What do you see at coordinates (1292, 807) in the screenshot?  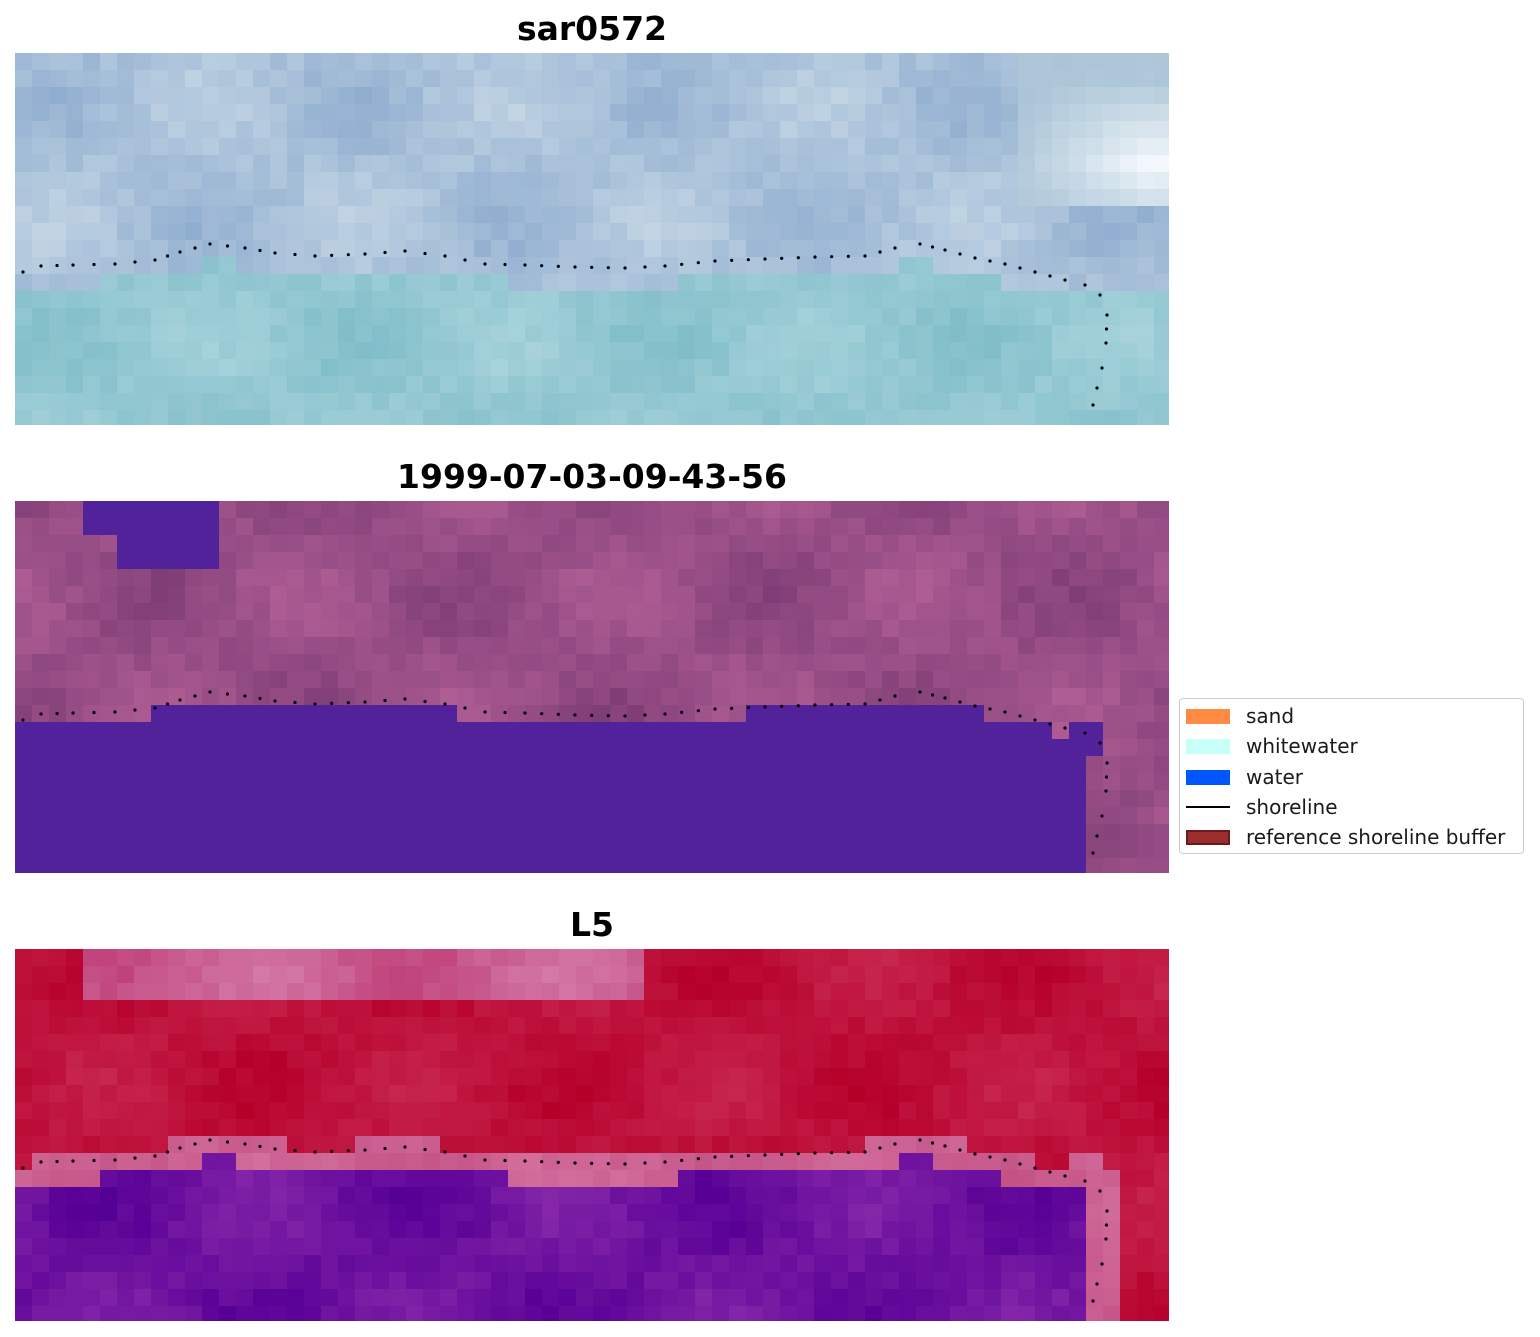 I see `legend-label: shoreline` at bounding box center [1292, 807].